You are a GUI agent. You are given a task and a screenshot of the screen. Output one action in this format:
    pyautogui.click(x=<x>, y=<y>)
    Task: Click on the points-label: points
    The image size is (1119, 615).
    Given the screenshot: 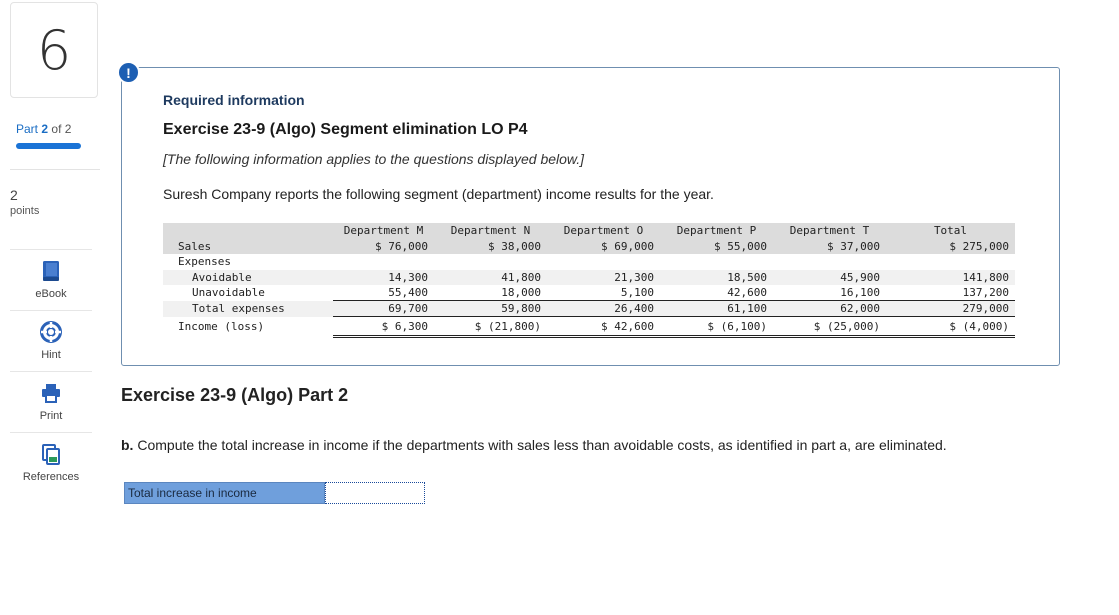 What is the action you would take?
    pyautogui.click(x=25, y=211)
    